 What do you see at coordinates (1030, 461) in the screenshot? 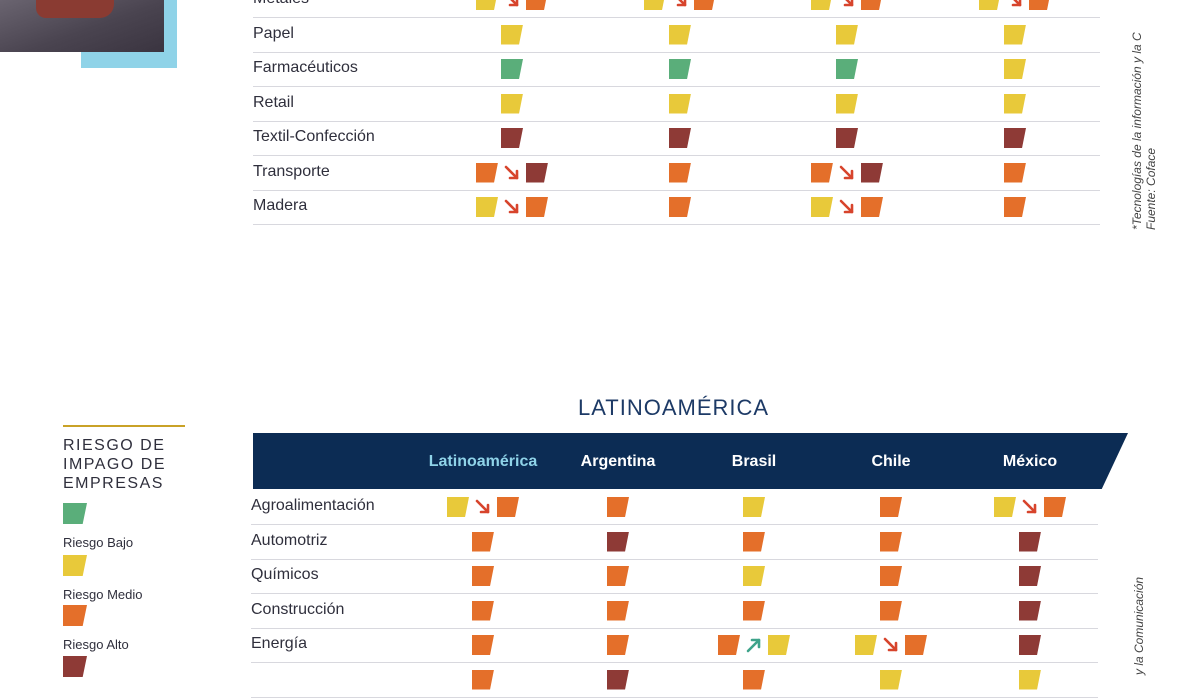
I see `column-header-m-xico: México` at bounding box center [1030, 461].